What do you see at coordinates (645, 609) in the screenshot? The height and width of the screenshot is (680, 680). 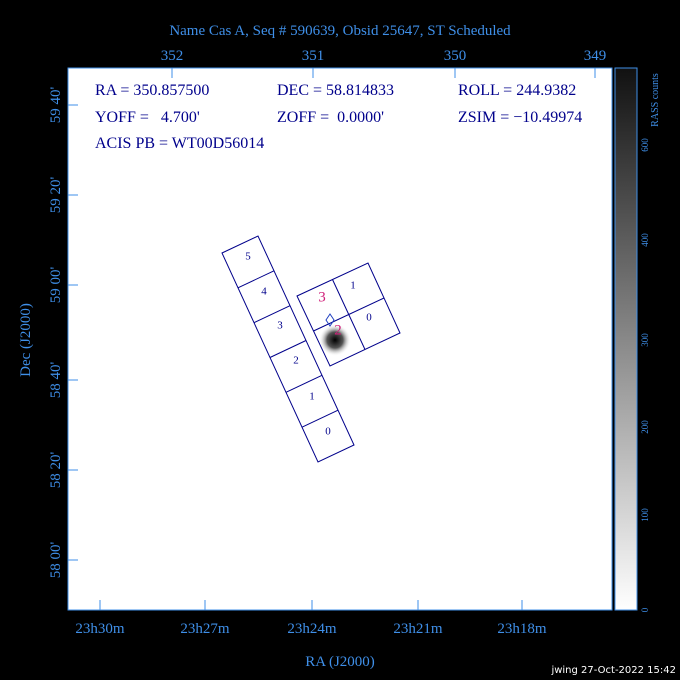 I see `colorbar-label: 0` at bounding box center [645, 609].